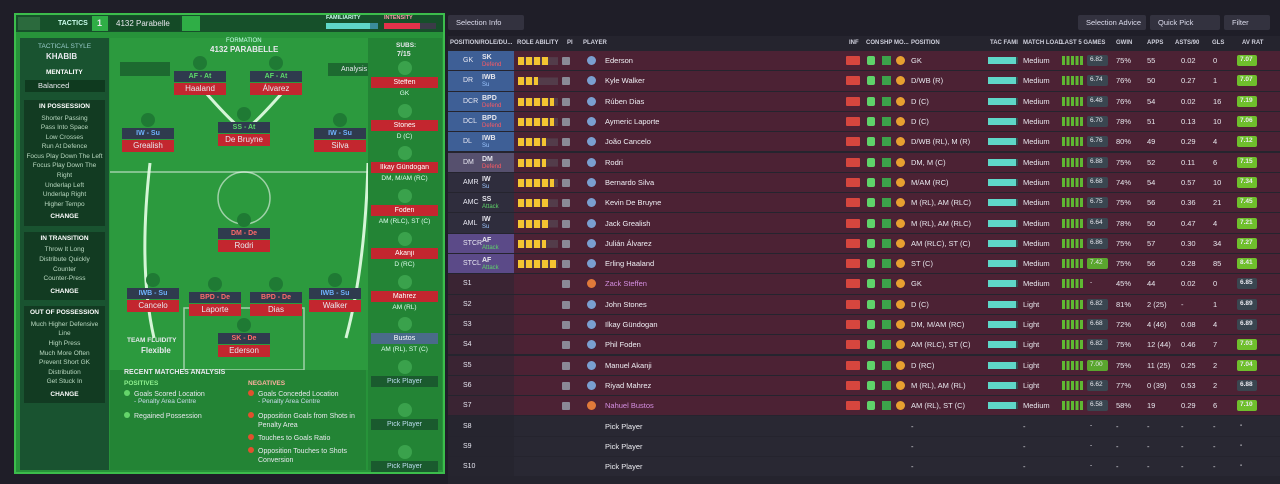 The height and width of the screenshot is (484, 1280). I want to click on row-player: Kyle Walker, so click(625, 81).